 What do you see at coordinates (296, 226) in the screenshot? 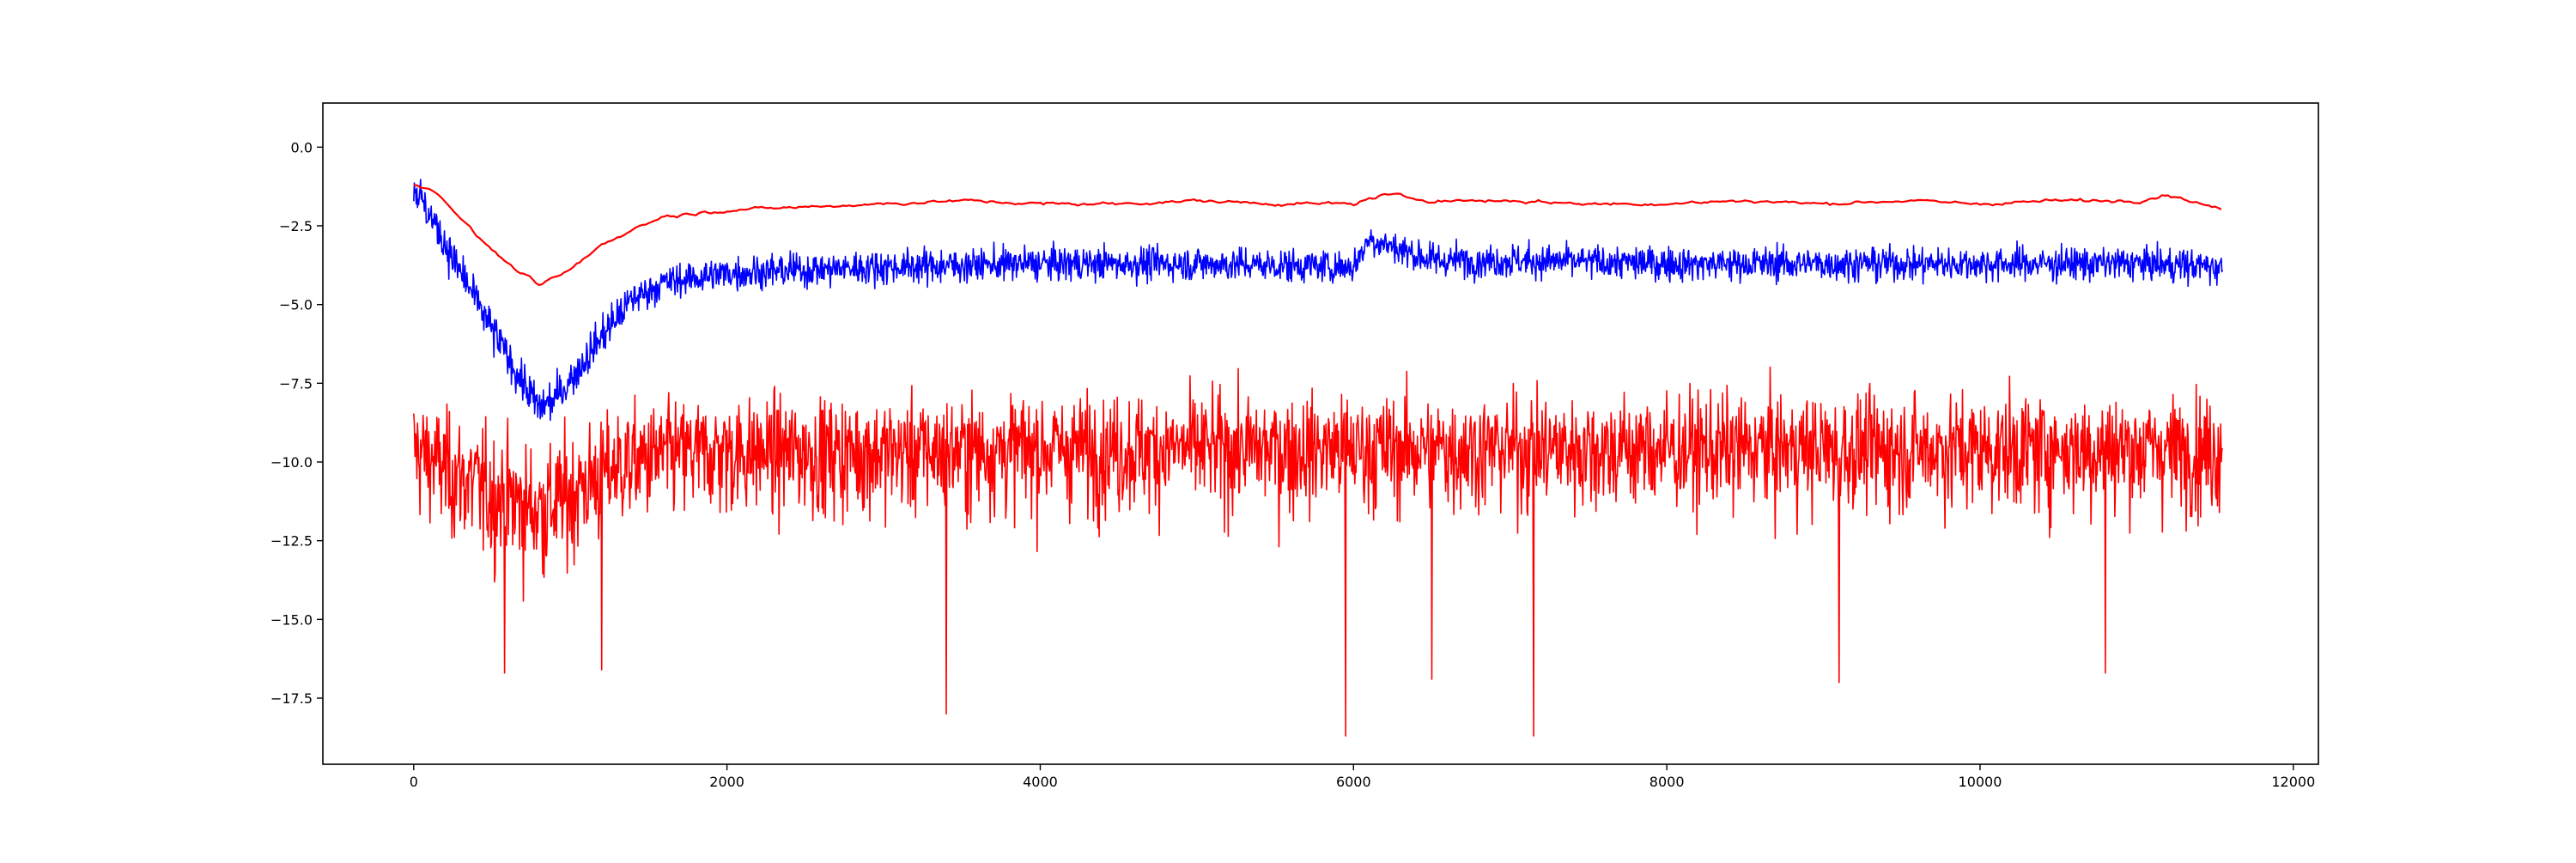
I see `y-tick-label: −2.5` at bounding box center [296, 226].